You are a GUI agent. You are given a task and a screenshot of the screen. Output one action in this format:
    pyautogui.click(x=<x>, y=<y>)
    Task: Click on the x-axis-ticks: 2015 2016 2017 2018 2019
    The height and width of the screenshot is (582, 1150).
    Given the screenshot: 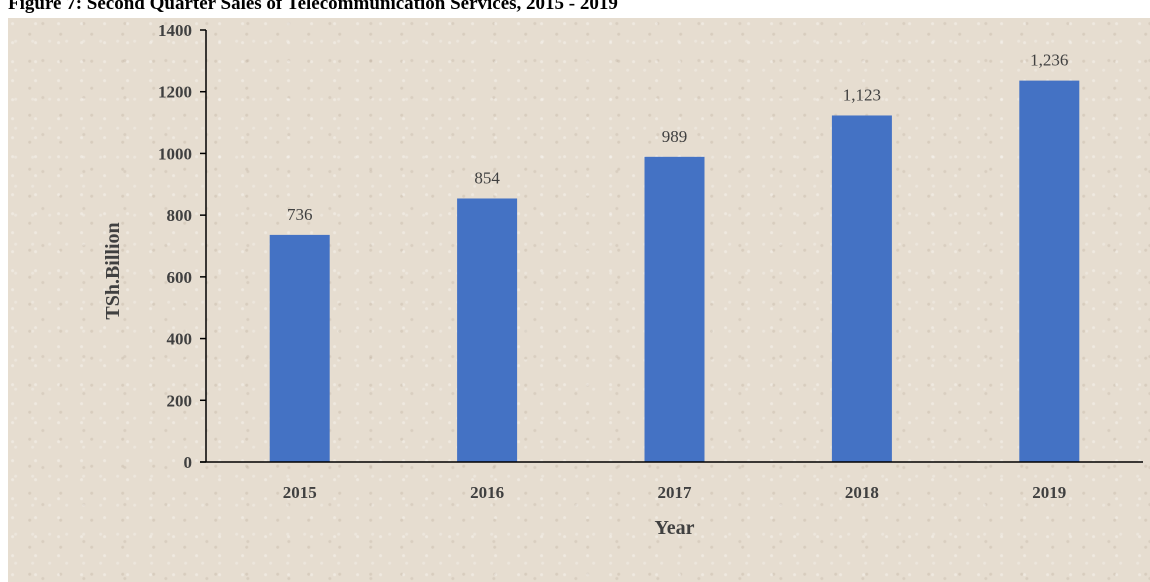 What is the action you would take?
    pyautogui.click(x=675, y=492)
    